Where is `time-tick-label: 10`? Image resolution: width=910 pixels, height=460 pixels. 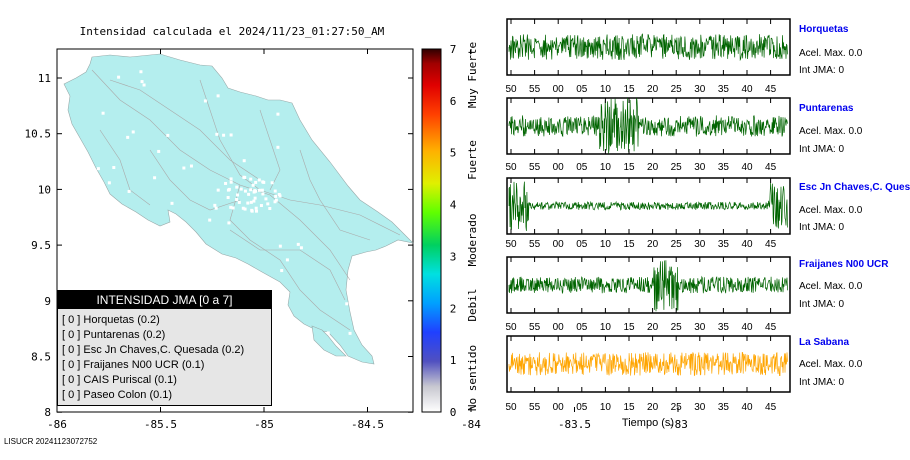
time-tick-label: 10 is located at coordinates (606, 244).